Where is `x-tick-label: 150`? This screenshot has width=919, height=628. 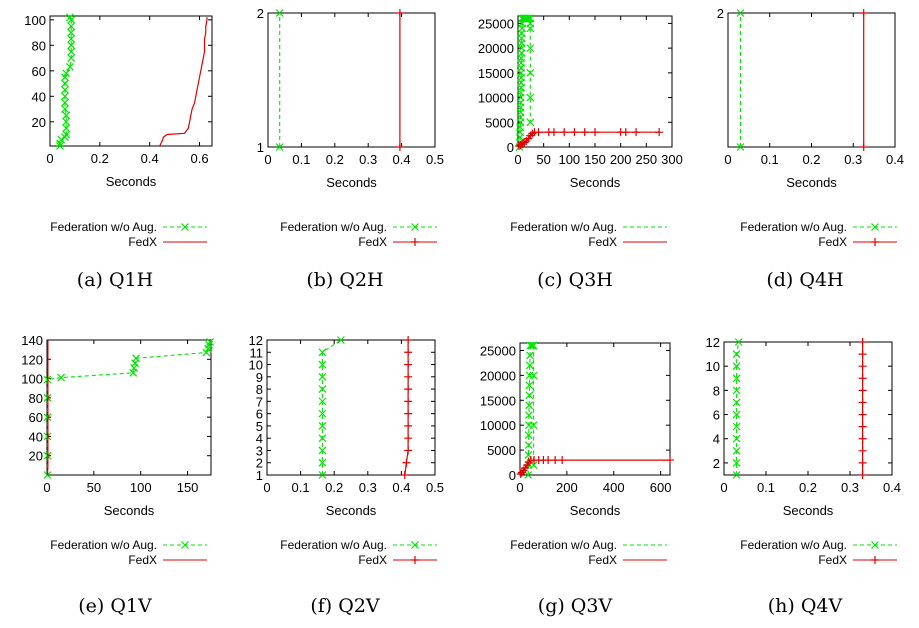
x-tick-label: 150 is located at coordinates (188, 487).